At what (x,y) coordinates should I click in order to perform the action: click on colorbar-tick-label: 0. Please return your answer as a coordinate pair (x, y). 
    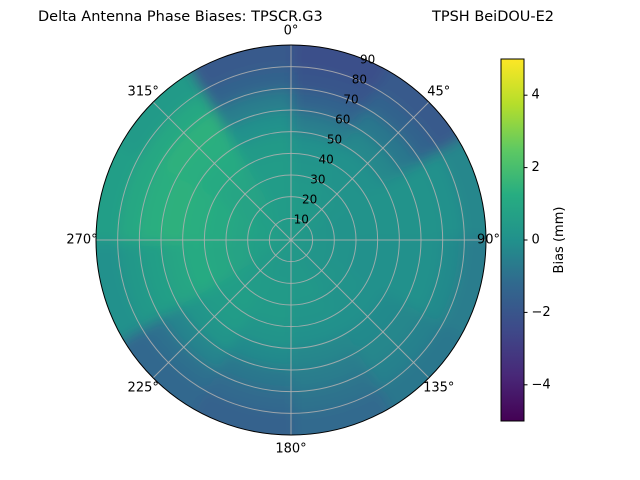
    Looking at the image, I should click on (536, 240).